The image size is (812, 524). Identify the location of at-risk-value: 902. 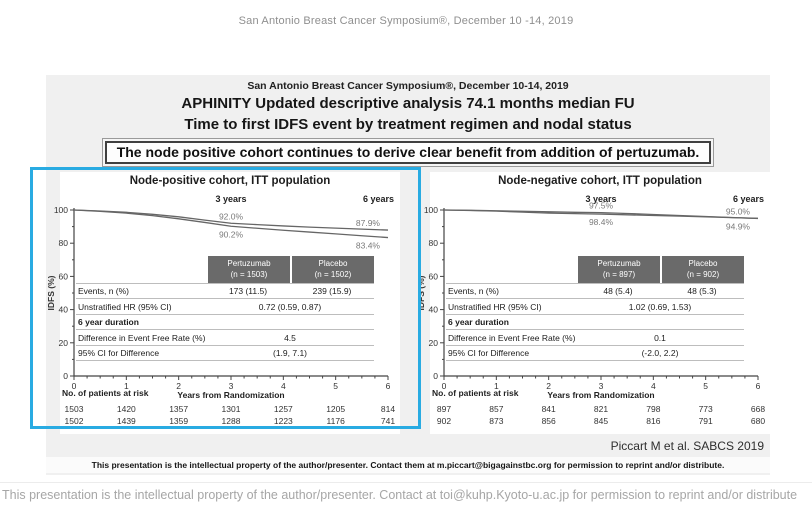
(444, 421).